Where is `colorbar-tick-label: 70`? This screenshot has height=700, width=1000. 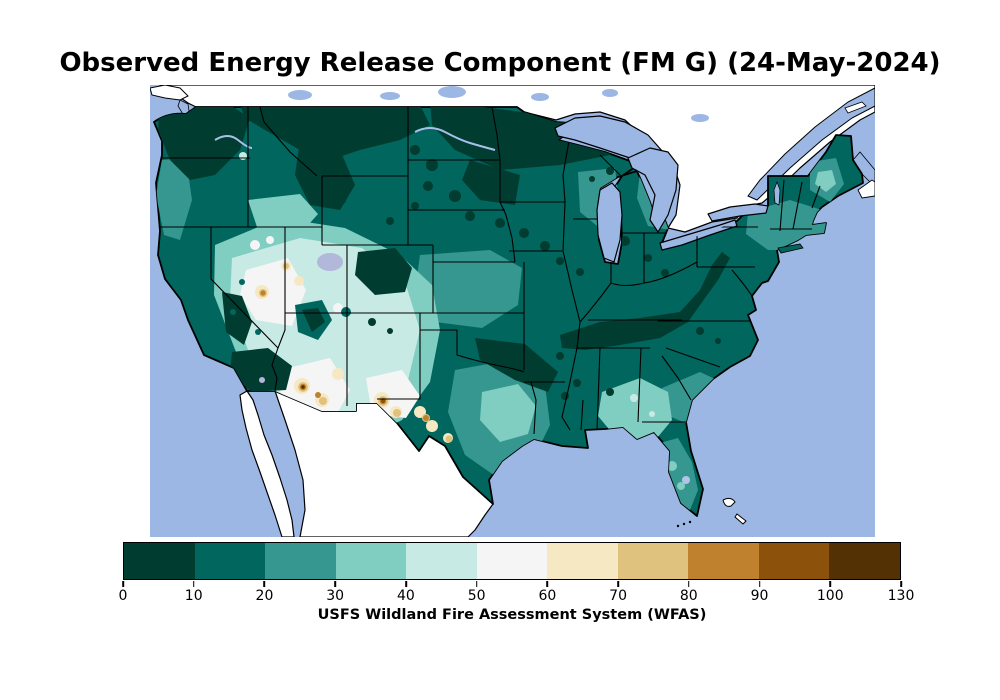
colorbar-tick-label: 70 is located at coordinates (618, 596).